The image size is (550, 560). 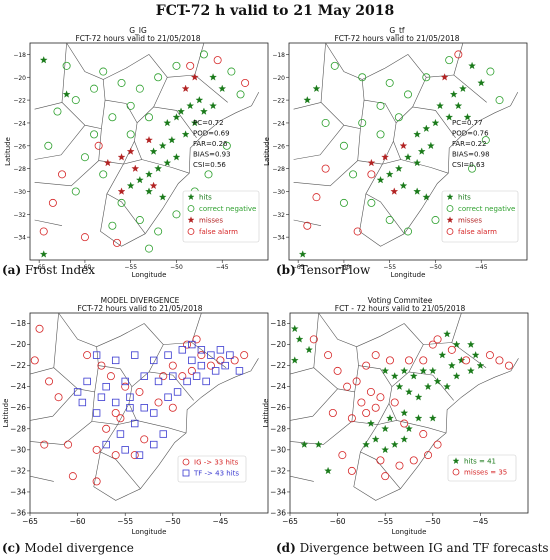 What do you see at coordinates (278, 470) in the screenshot?
I see `y-tick-label: −32` at bounding box center [278, 470].